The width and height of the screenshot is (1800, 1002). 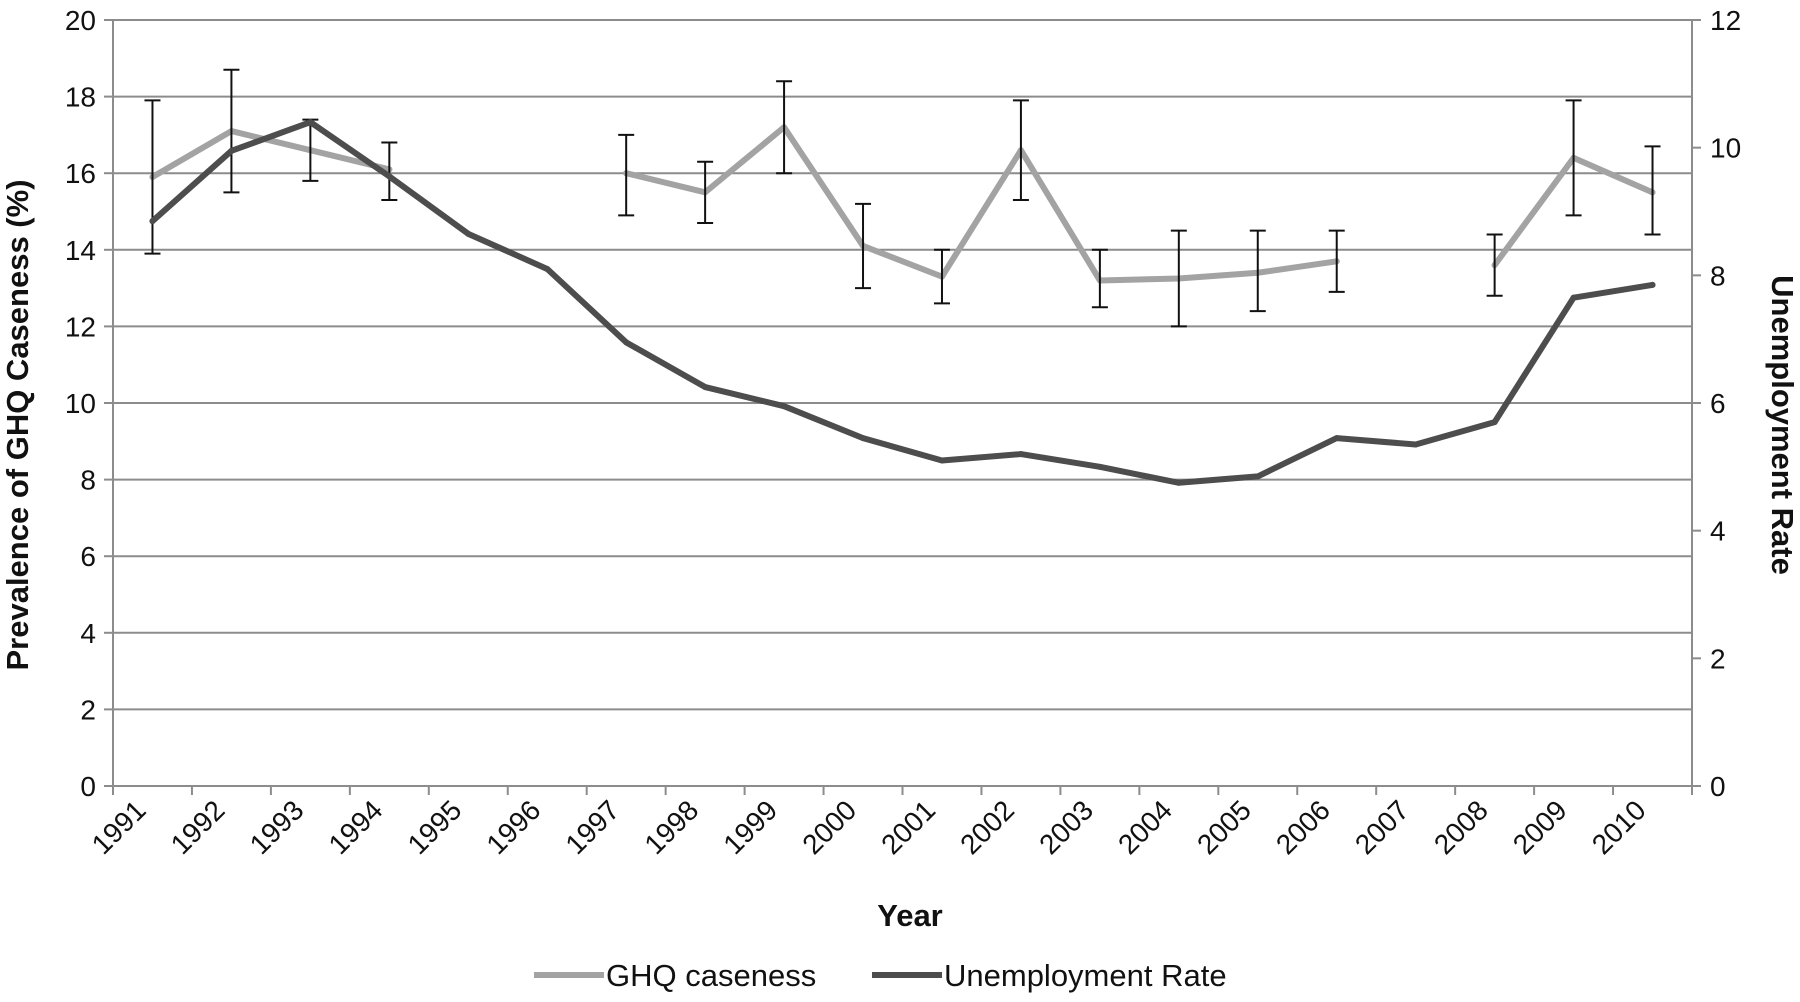 I want to click on x-tick-label-2001: 2001, so click(x=908, y=827).